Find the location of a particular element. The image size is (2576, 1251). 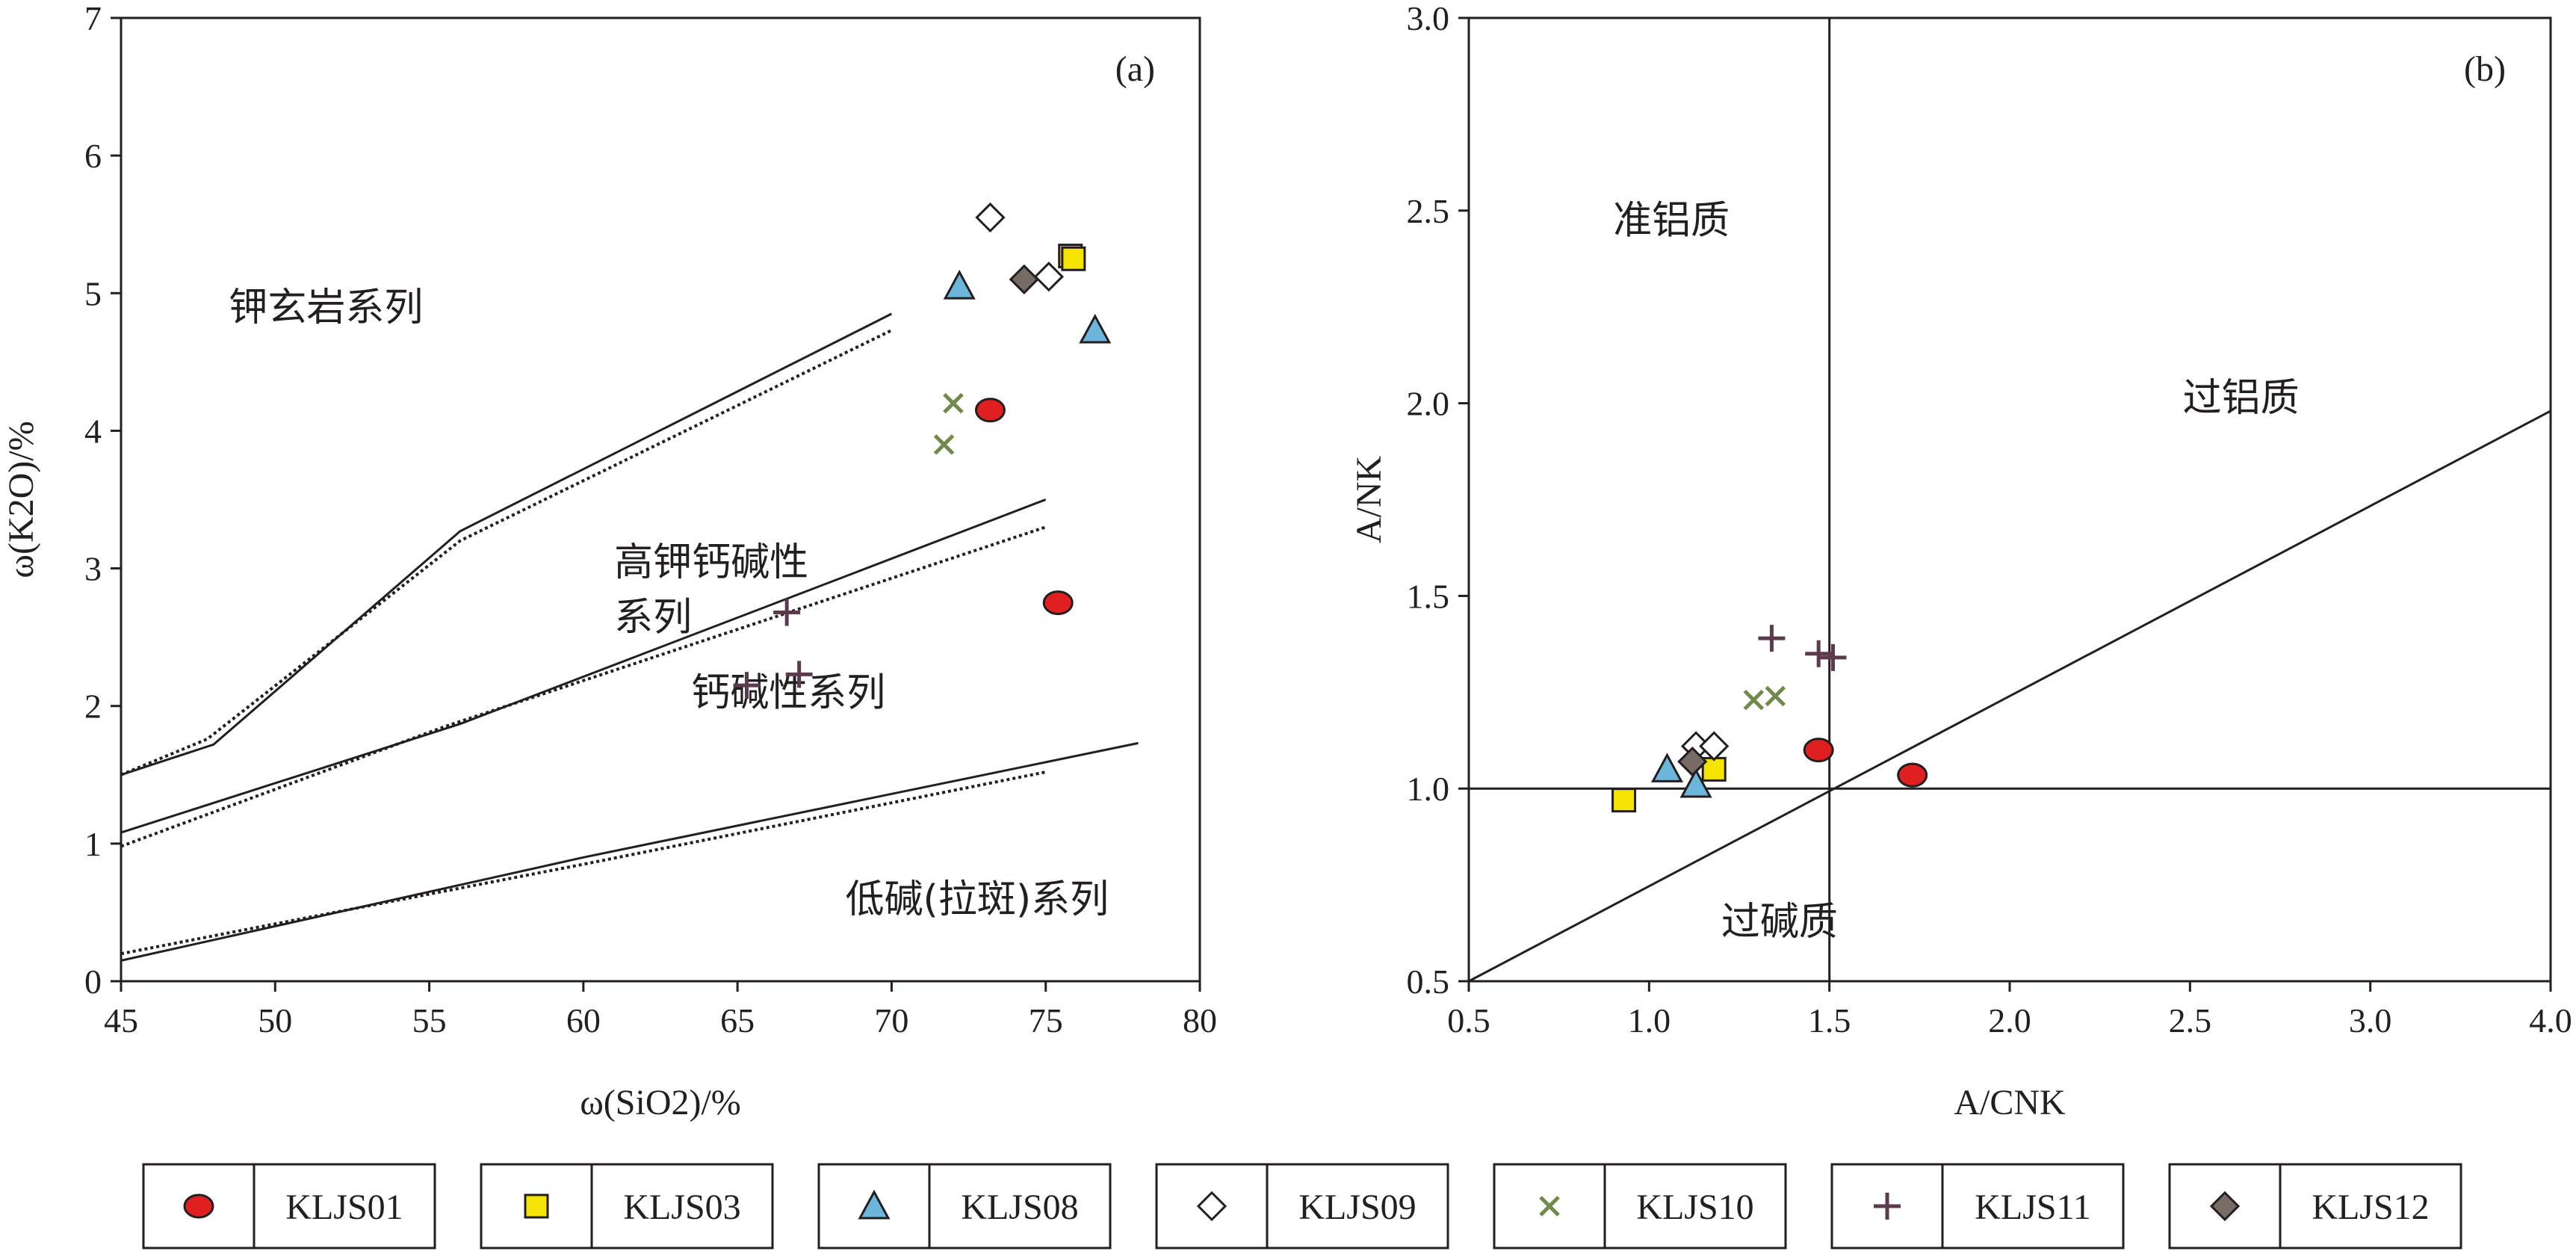

region-label: 钾玄岩系列 is located at coordinates (326, 307).